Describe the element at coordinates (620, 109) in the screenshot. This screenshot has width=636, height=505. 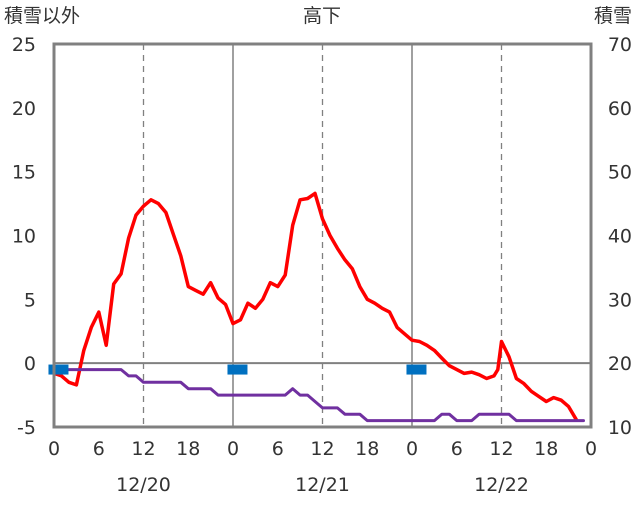
I see `right-tick-label: 60` at that location.